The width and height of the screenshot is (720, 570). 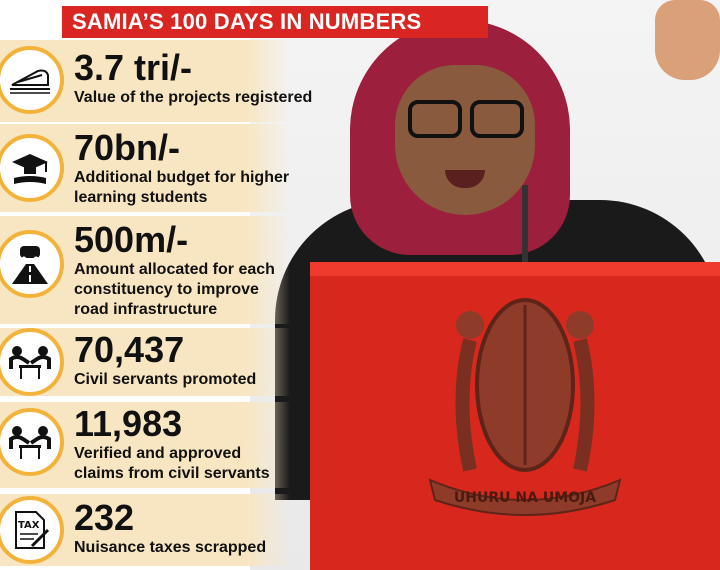 What do you see at coordinates (104, 517) in the screenshot?
I see `stat-value: 232` at bounding box center [104, 517].